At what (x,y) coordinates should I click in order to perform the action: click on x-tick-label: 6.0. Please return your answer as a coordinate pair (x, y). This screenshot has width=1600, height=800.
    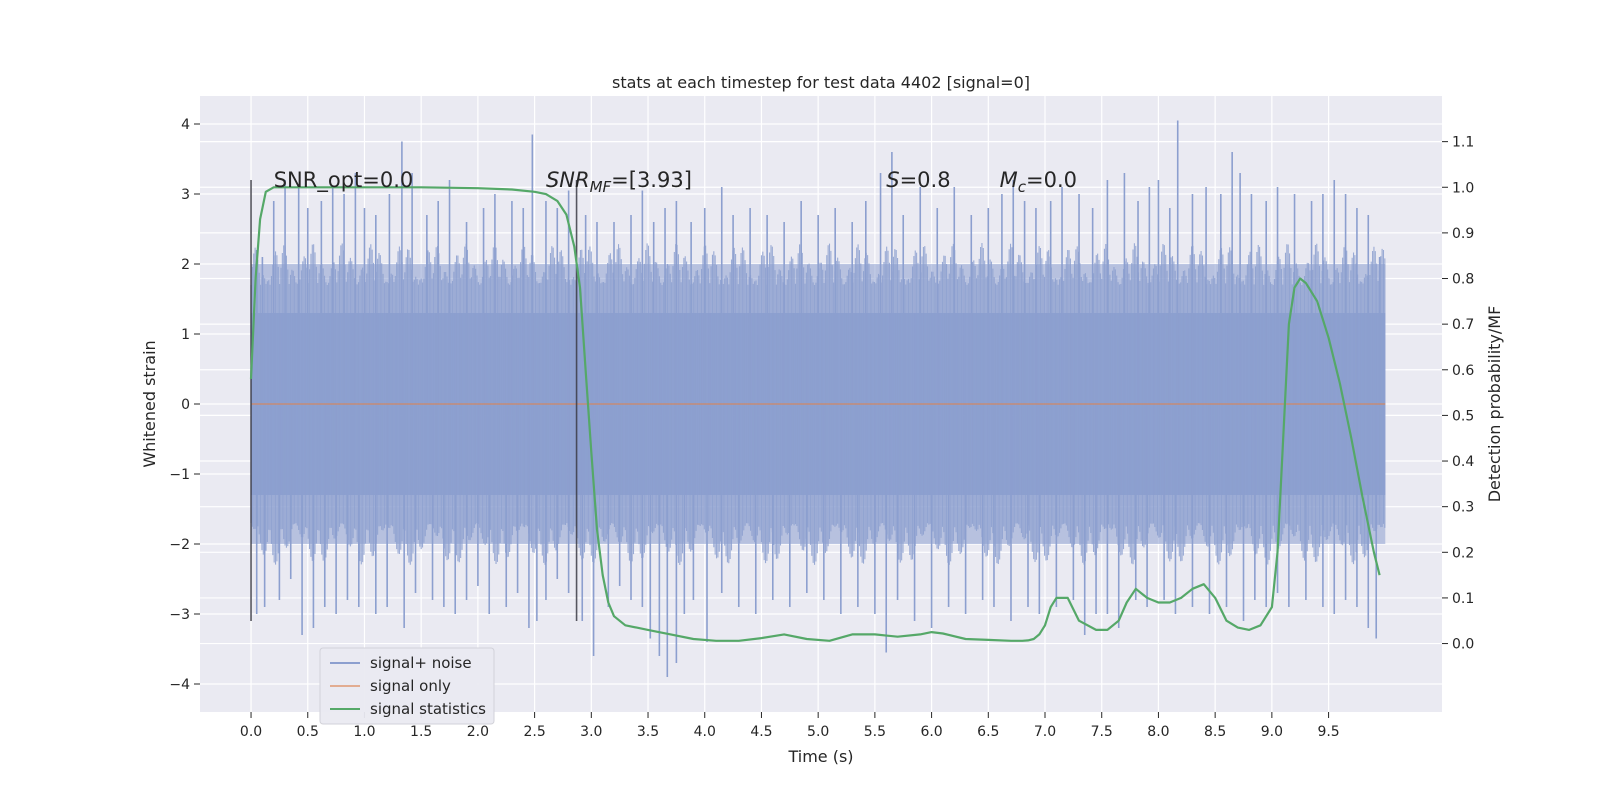
    Looking at the image, I should click on (931, 732).